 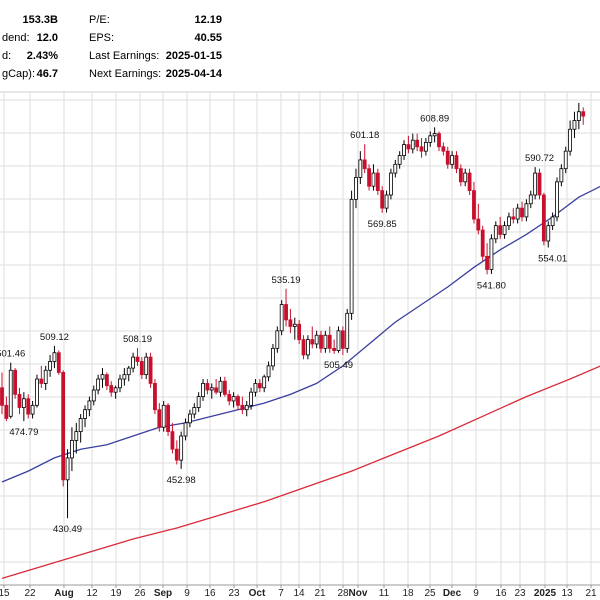 I want to click on x-tick-label: Aug, so click(x=63, y=593).